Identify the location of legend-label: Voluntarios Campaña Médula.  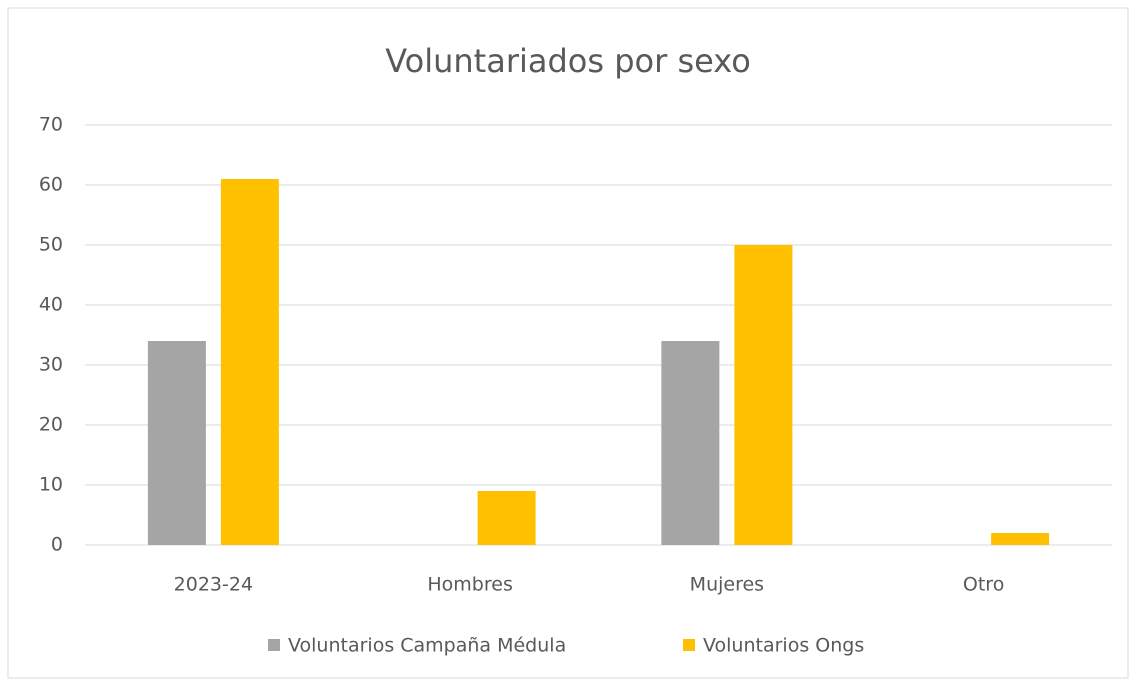
(427, 646).